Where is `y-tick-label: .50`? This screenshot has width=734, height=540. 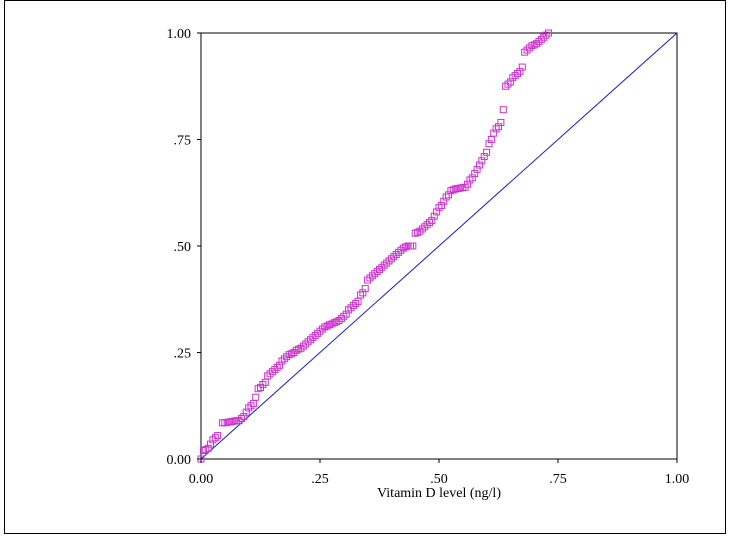 y-tick-label: .50 is located at coordinates (183, 247).